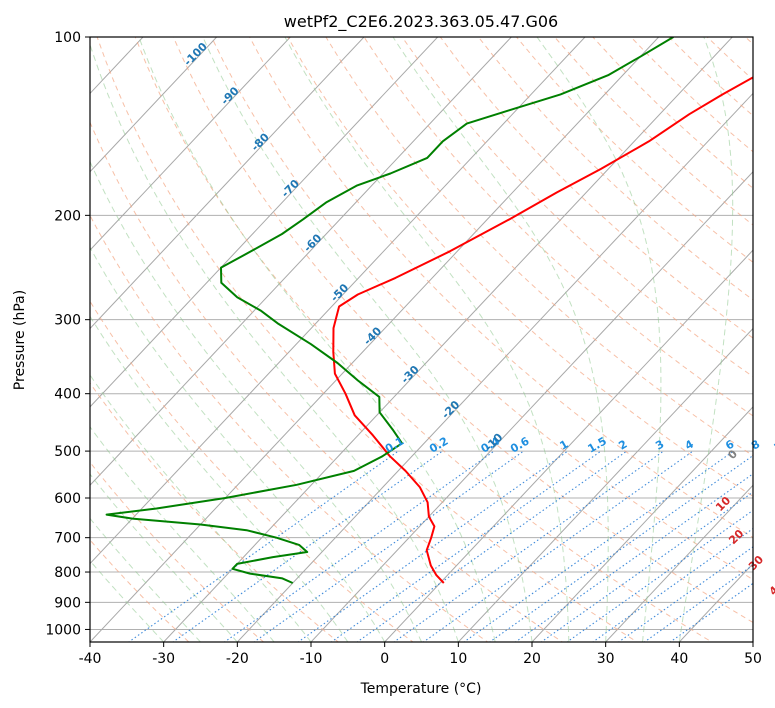  What do you see at coordinates (67, 452) in the screenshot?
I see `y-tick-label: 500` at bounding box center [67, 452].